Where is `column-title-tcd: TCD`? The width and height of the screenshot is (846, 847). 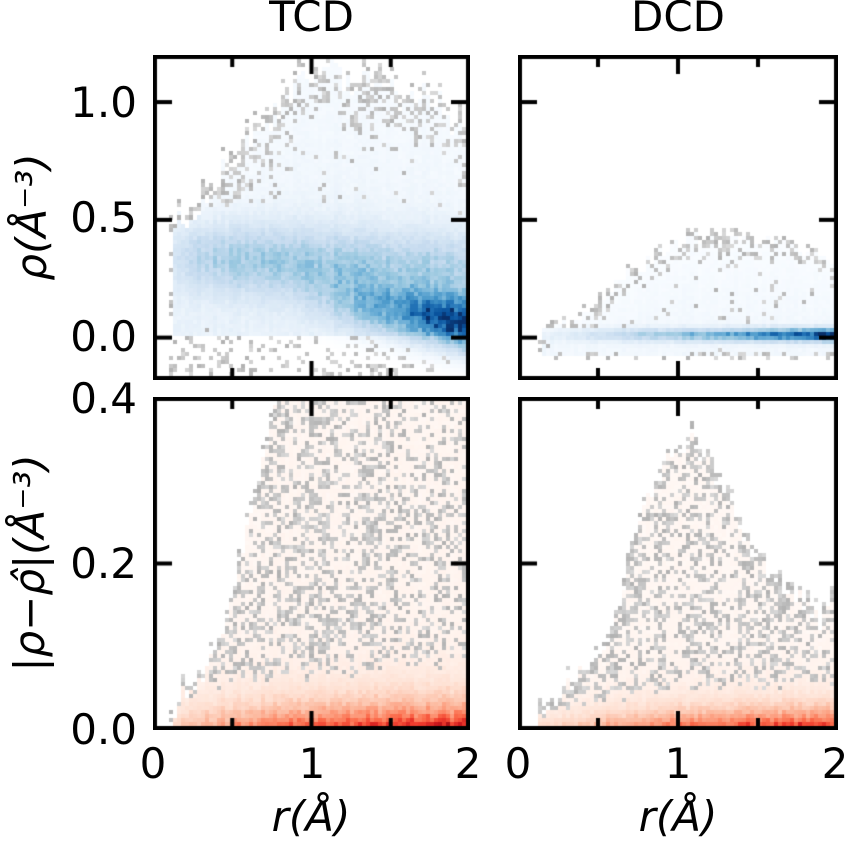 column-title-tcd: TCD is located at coordinates (311, 20).